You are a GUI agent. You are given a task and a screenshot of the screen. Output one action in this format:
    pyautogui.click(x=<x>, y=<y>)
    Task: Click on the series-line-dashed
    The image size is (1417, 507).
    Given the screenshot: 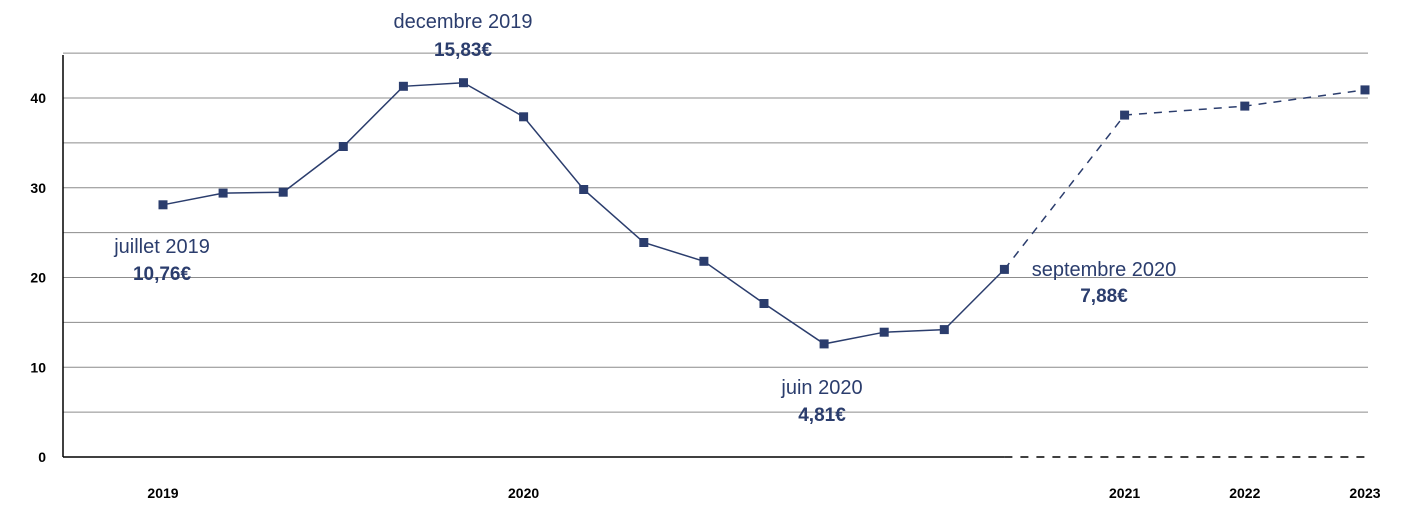 What is the action you would take?
    pyautogui.click(x=1184, y=179)
    